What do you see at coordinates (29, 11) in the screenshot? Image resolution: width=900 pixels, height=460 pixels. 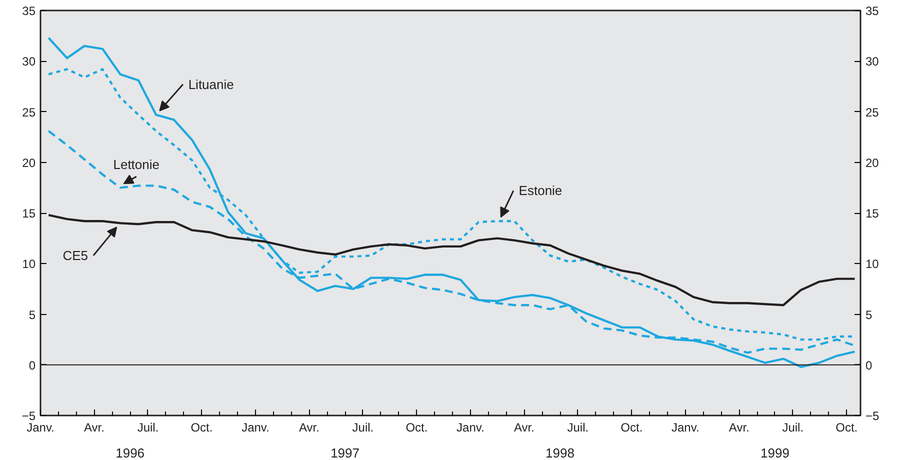 I see `y-tick-label: 35` at bounding box center [29, 11].